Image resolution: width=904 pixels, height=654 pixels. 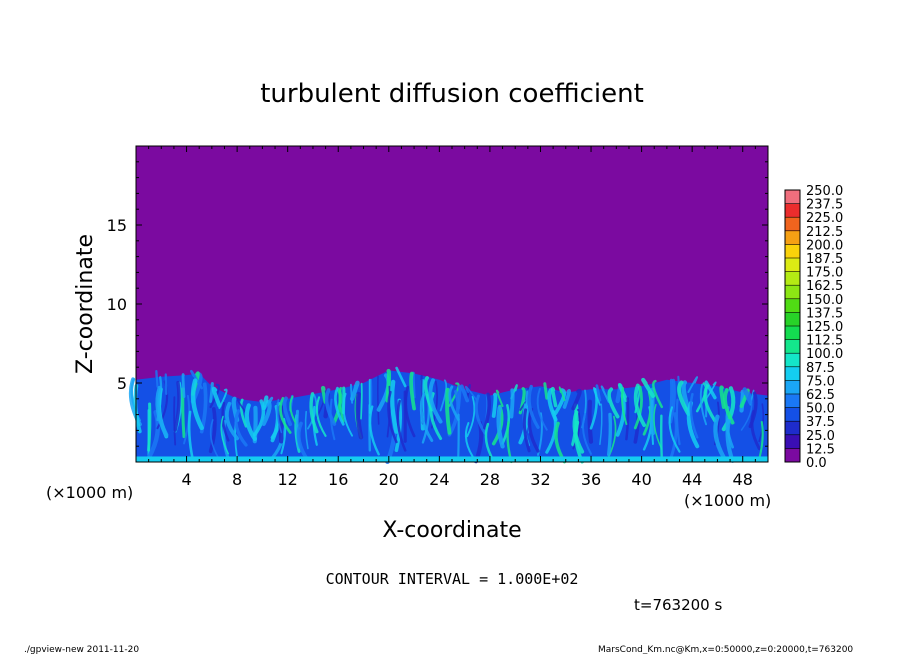 I want to click on colorbar-label: 50.0, so click(x=820, y=409).